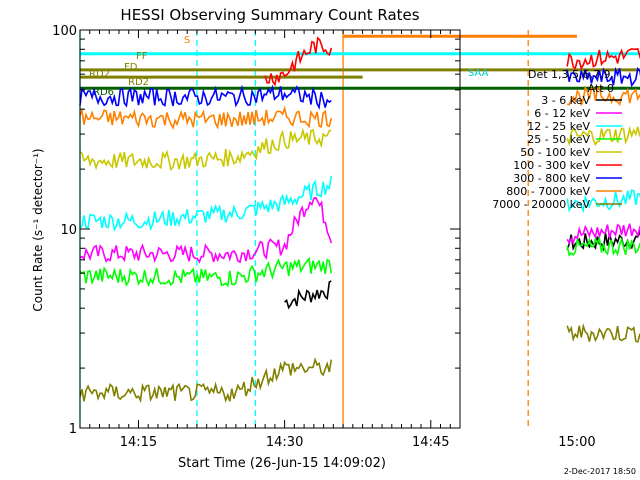 The image size is (640, 480). Describe the element at coordinates (269, 15) in the screenshot. I see `chart-title: HESSI Observing Summary Count Rates` at that location.